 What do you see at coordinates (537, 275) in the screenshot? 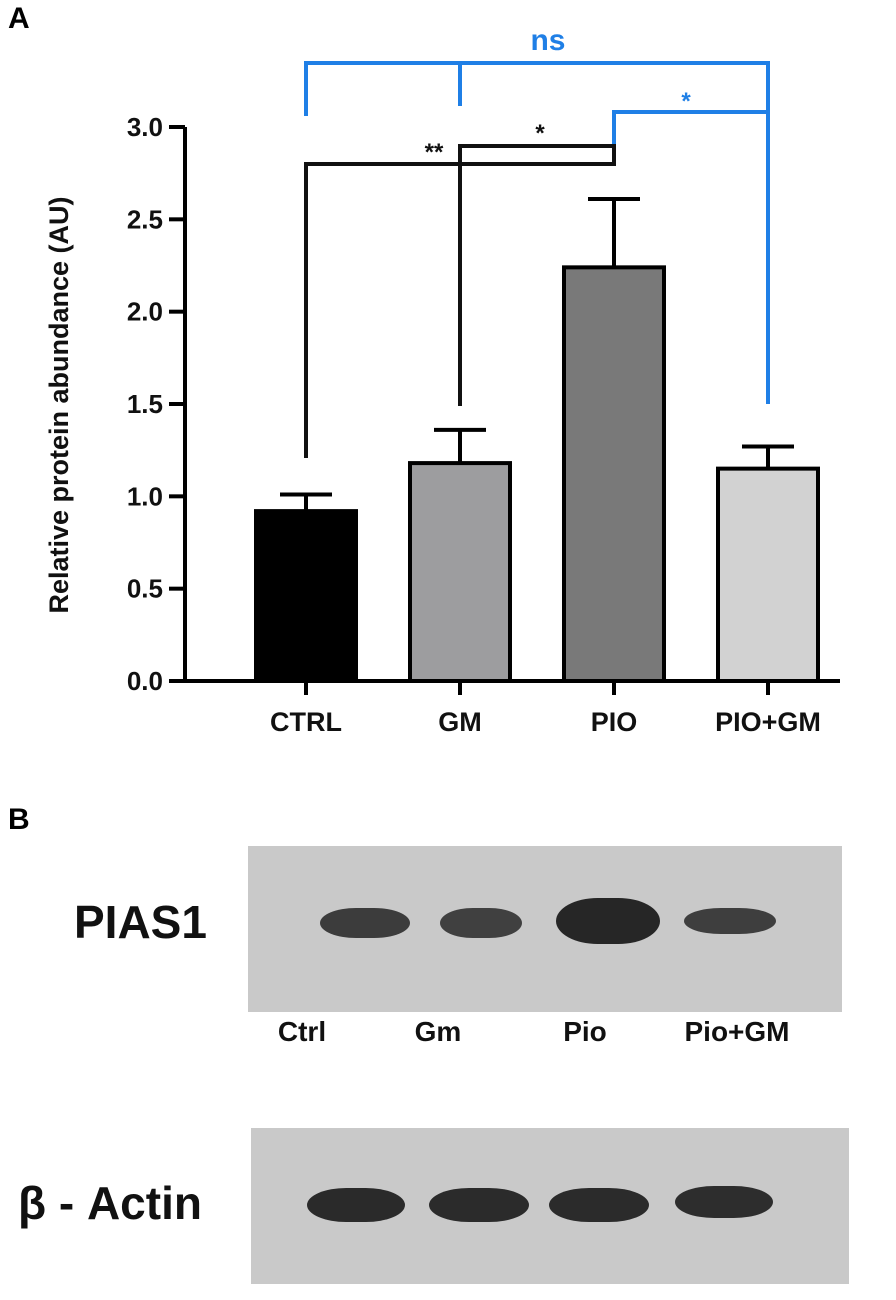
I see `bracket-gm-pio` at bounding box center [537, 275].